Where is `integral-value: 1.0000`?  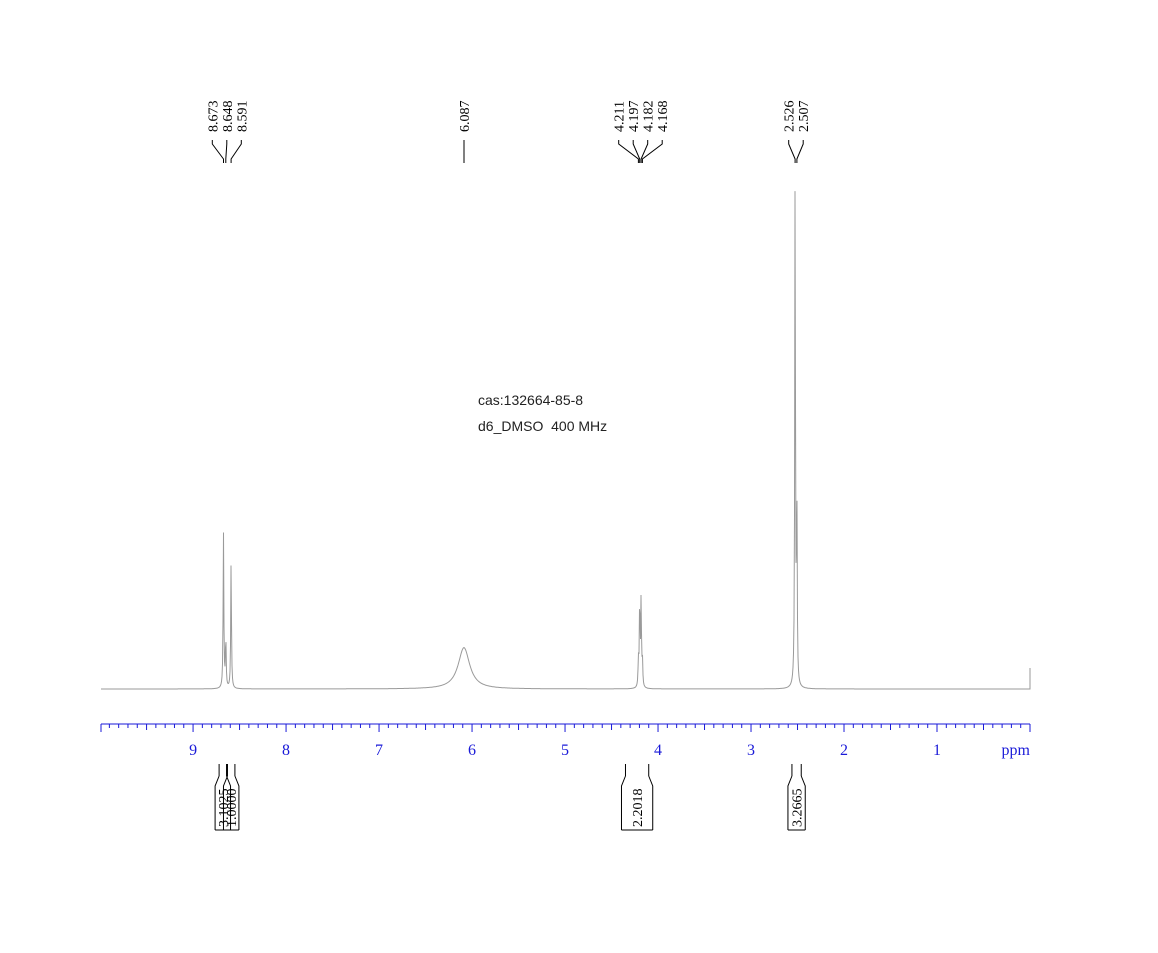
integral-value: 1.0000 is located at coordinates (232, 808).